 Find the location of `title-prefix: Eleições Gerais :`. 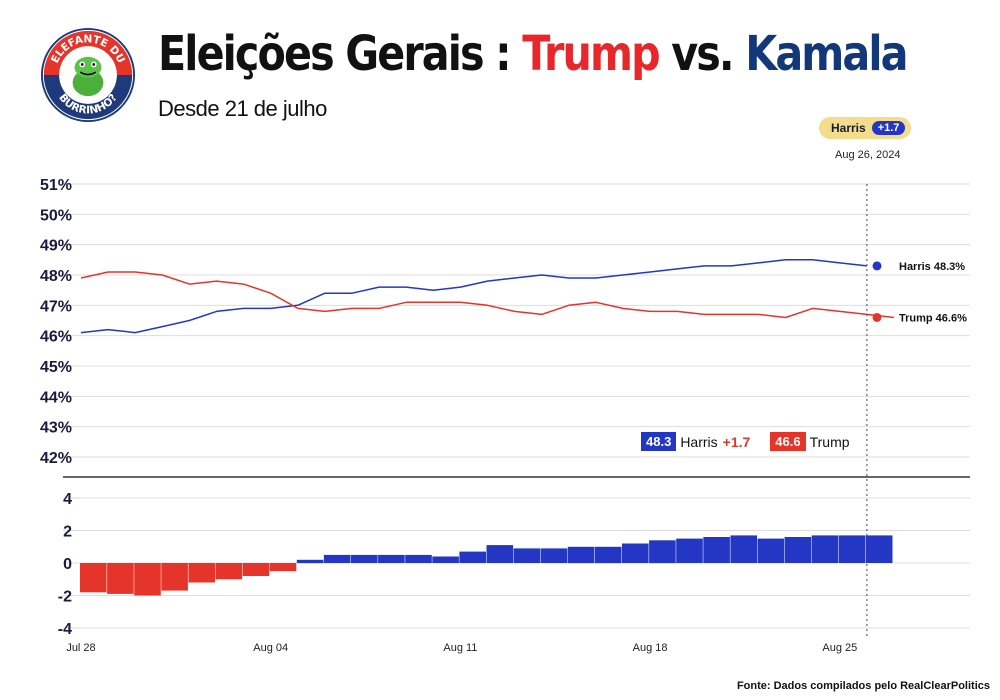

title-prefix: Eleições Gerais : is located at coordinates (340, 54).